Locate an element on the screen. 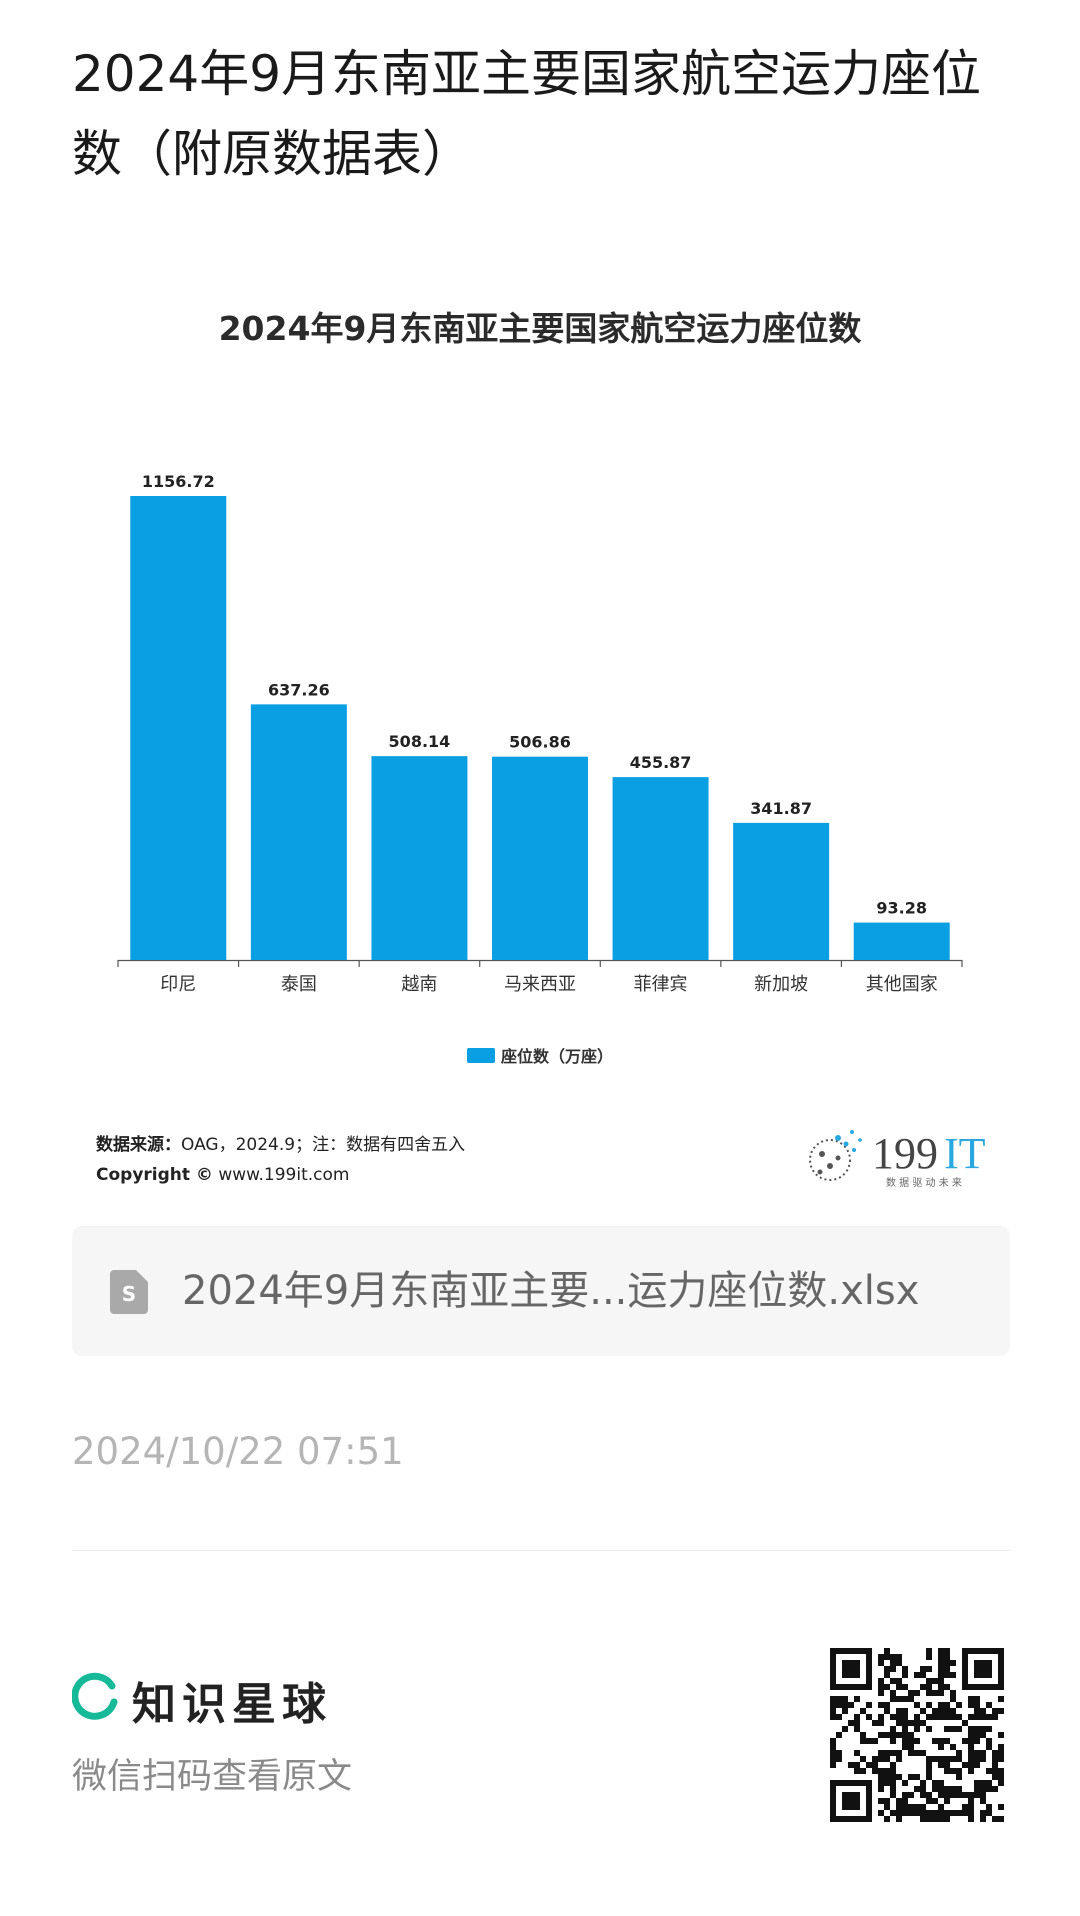  x-tick-label: 印尼 is located at coordinates (178, 984).